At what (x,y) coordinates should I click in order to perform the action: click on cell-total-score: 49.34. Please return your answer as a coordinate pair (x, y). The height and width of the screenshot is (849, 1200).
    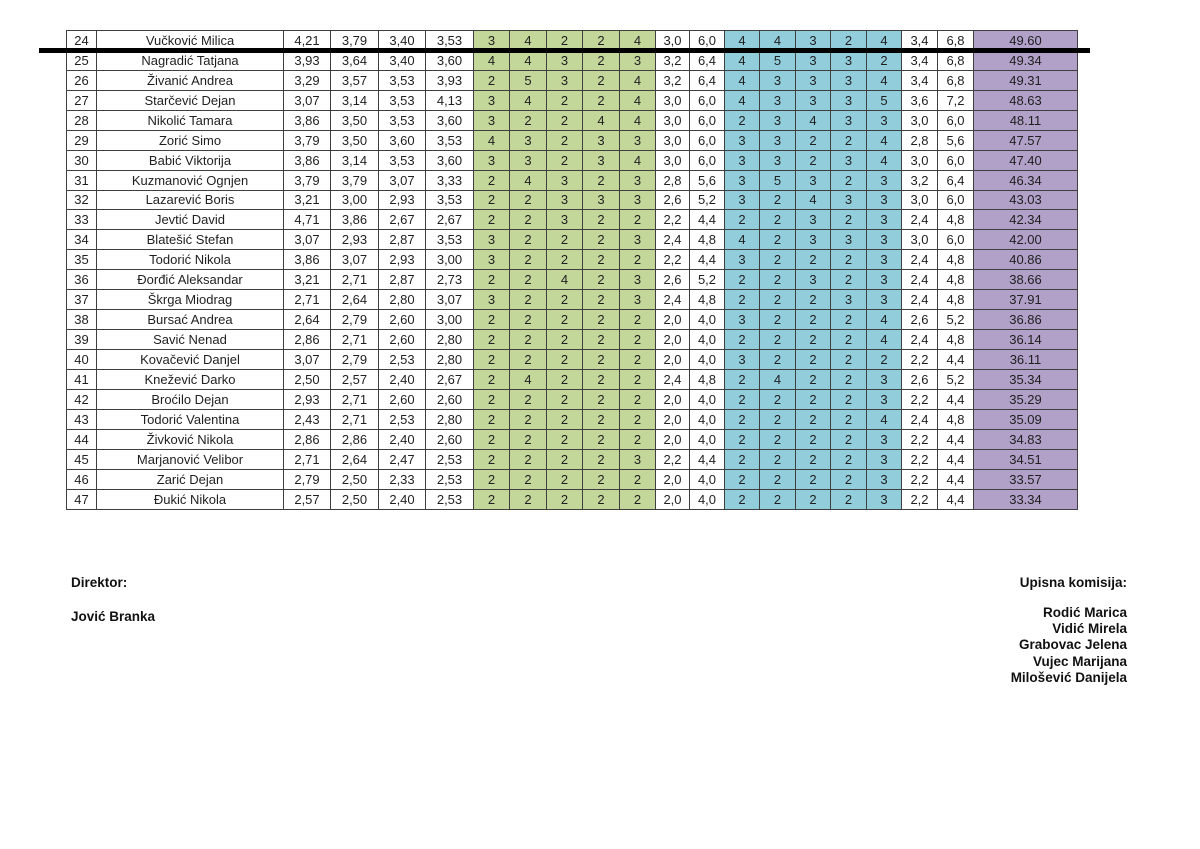
    Looking at the image, I should click on (1025, 60).